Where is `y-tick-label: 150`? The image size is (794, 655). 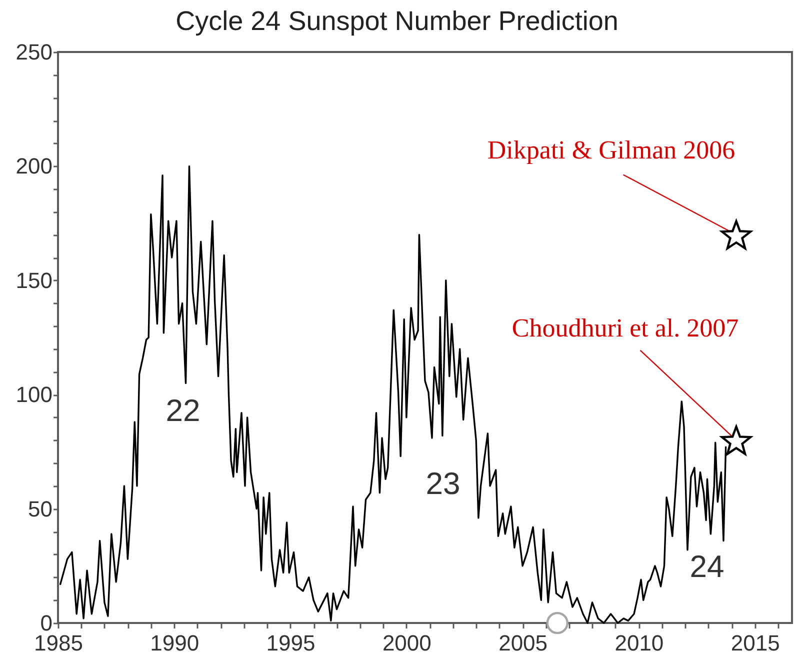 y-tick-label: 150 is located at coordinates (34, 280).